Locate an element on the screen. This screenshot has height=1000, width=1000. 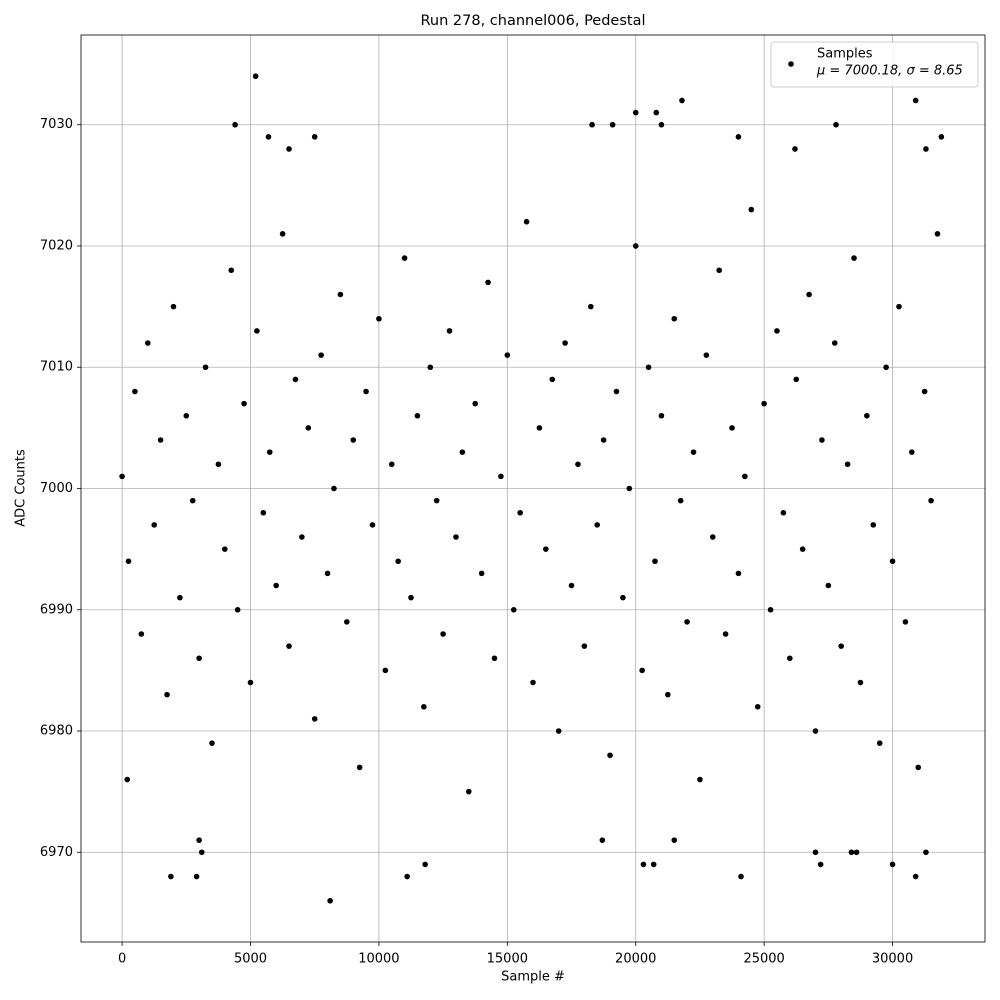
x-tick-label: 20000 is located at coordinates (635, 959).